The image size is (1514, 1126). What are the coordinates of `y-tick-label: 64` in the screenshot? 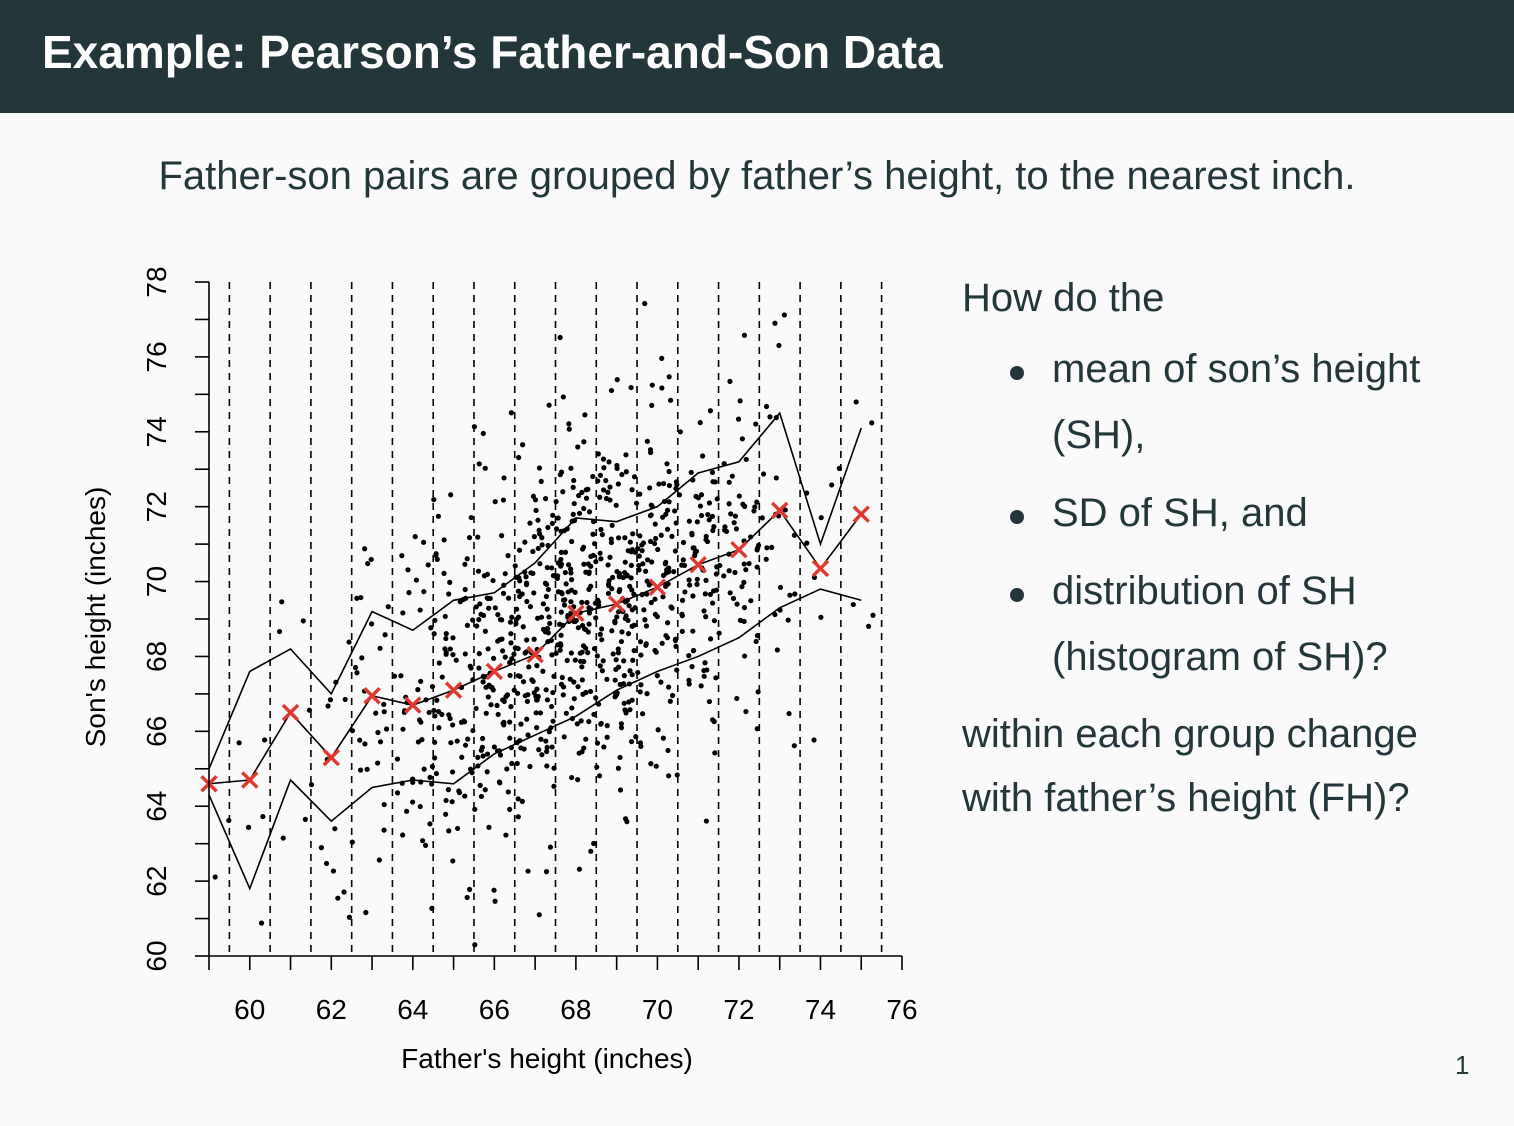 It's located at (156, 806).